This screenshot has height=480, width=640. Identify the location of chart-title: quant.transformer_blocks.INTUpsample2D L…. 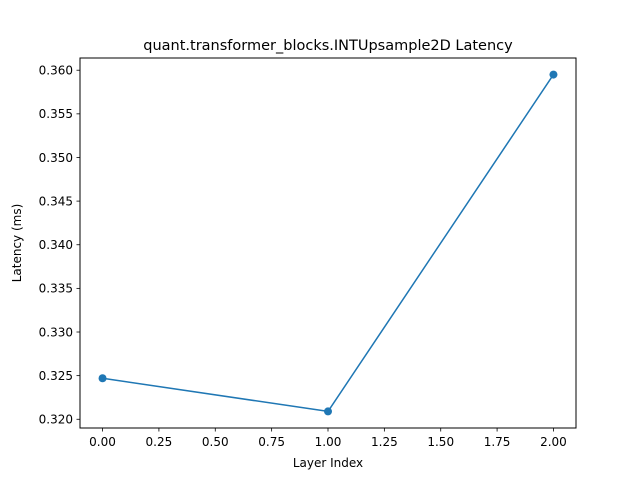
(328, 46).